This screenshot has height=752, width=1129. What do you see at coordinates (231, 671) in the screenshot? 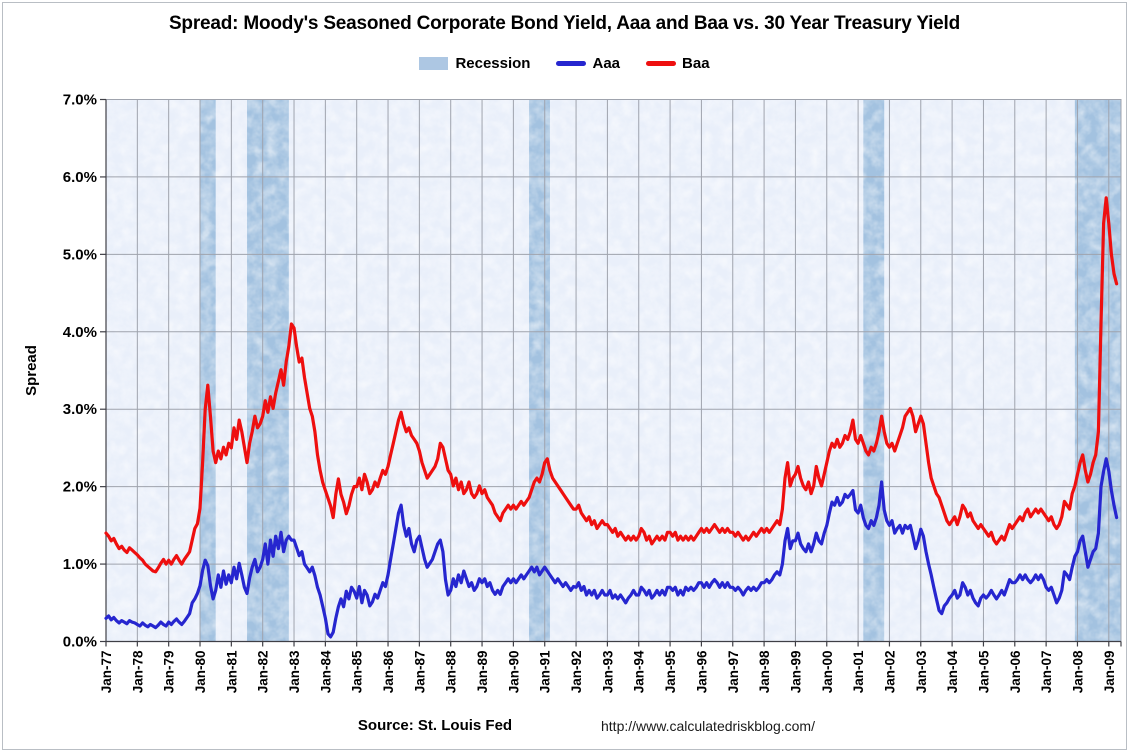
I see `x-tick-label: Jan-81` at bounding box center [231, 671].